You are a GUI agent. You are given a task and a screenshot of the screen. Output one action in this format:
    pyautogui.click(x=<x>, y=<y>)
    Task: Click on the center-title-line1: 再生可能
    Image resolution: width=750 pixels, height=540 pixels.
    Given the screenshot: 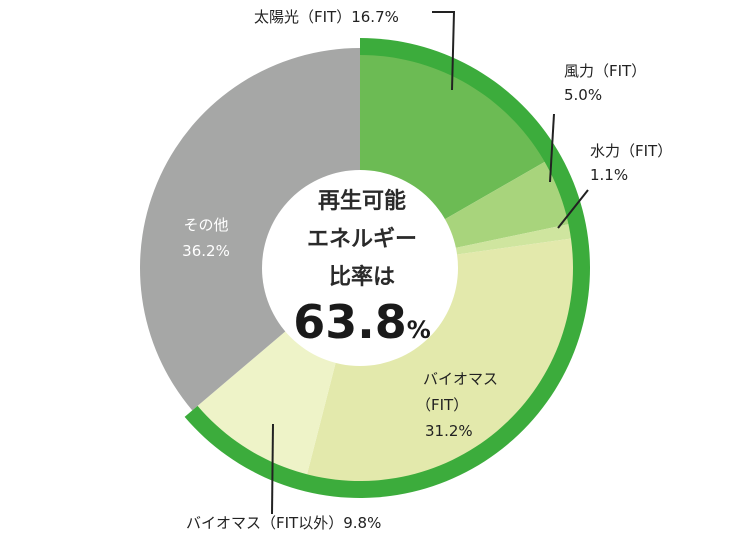 What is the action you would take?
    pyautogui.click(x=362, y=201)
    